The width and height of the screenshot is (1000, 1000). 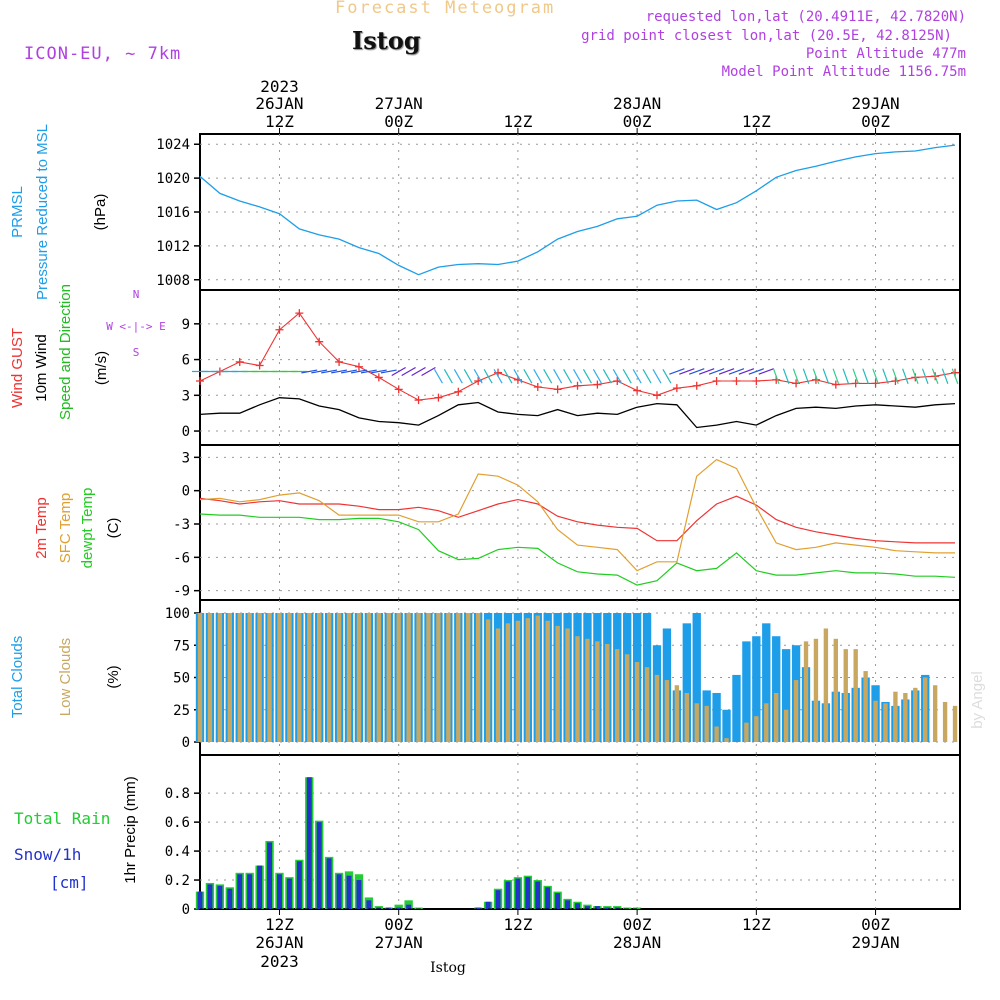 I want to click on pressure-label-2: Pressure Reduced to MSL, so click(x=42, y=212).